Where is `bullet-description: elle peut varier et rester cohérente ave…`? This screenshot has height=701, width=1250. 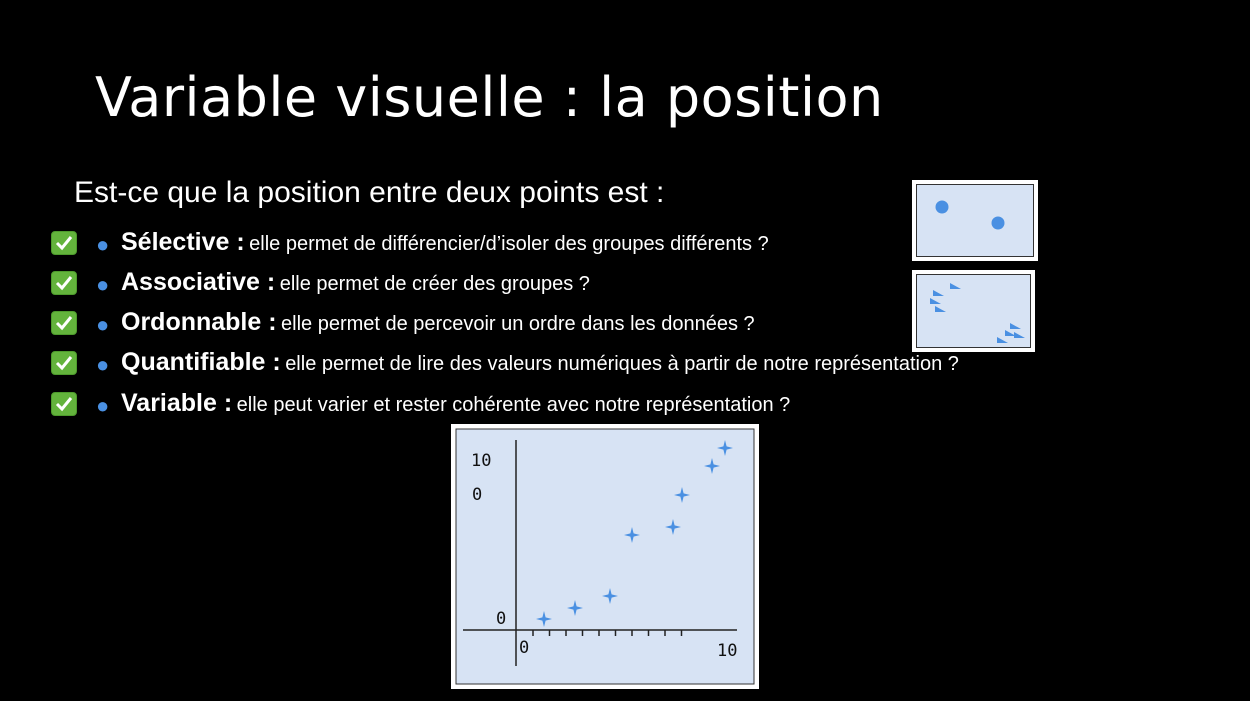
bullet-description: elle peut varier et rester cohérente ave… is located at coordinates (513, 405).